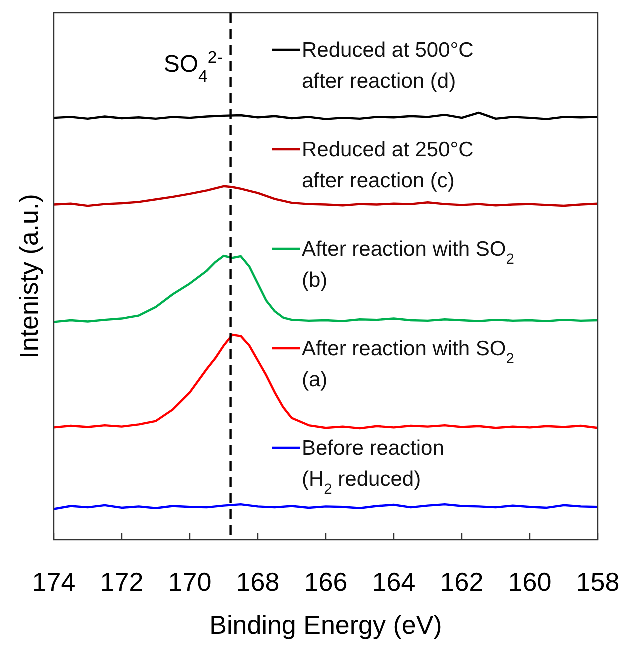 This screenshot has height=645, width=634. What do you see at coordinates (373, 467) in the screenshot?
I see `legend-label: Before reaction (H$_{2}$ reduced)` at bounding box center [373, 467].